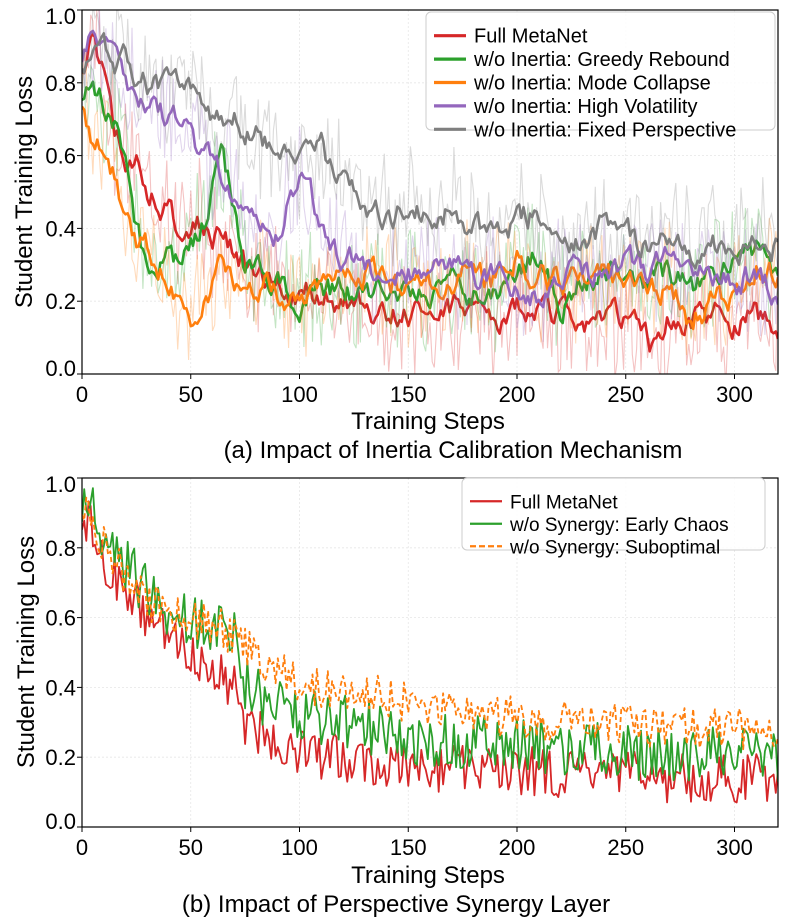 Image resolution: width=797 pixels, height=921 pixels. Describe the element at coordinates (60, 687) in the screenshot. I see `panel-b-ytick-label: 0.4` at that location.